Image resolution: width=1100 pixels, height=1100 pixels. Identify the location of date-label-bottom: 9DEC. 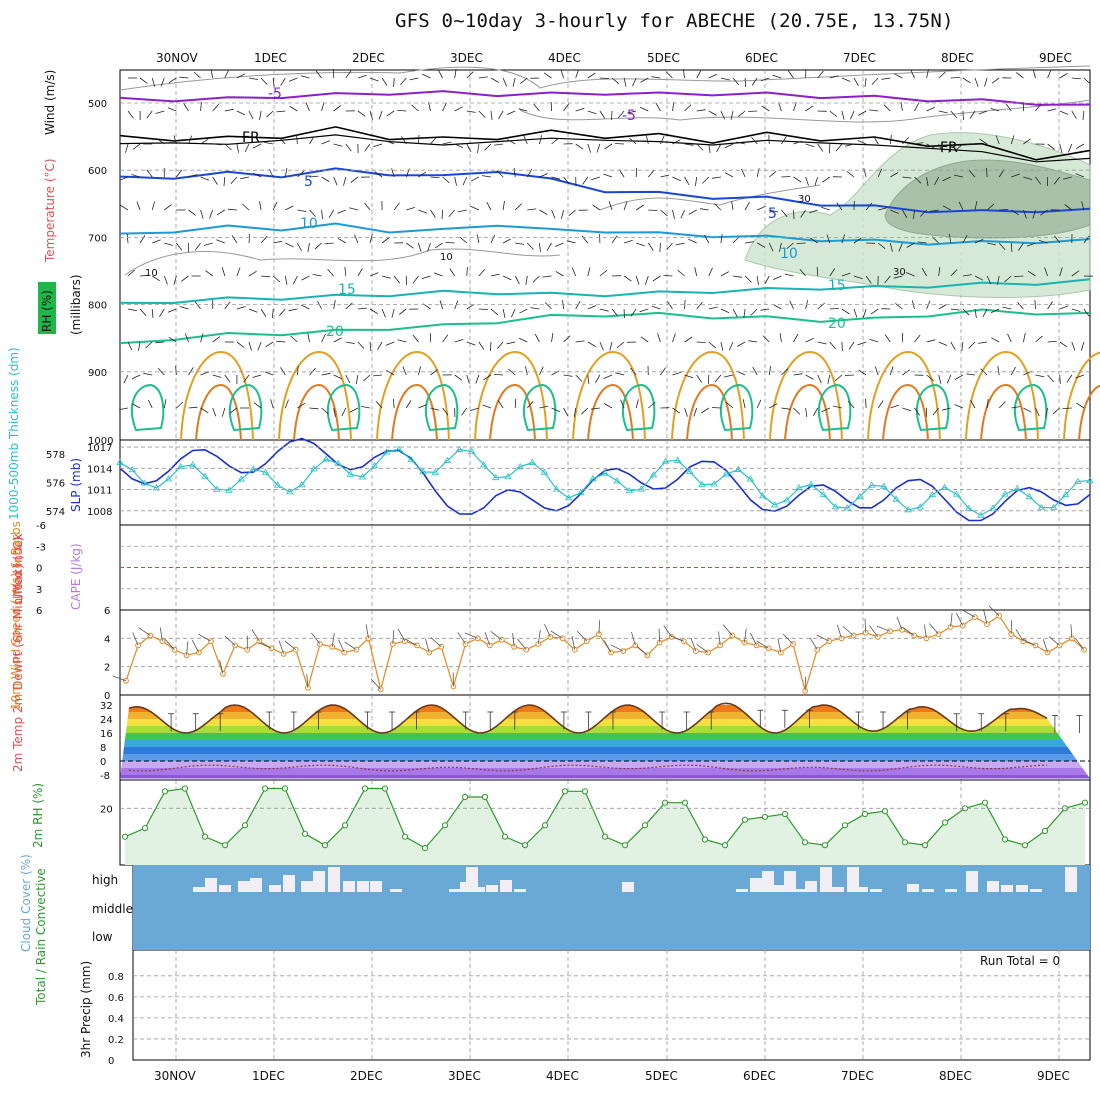
(1053, 1076).